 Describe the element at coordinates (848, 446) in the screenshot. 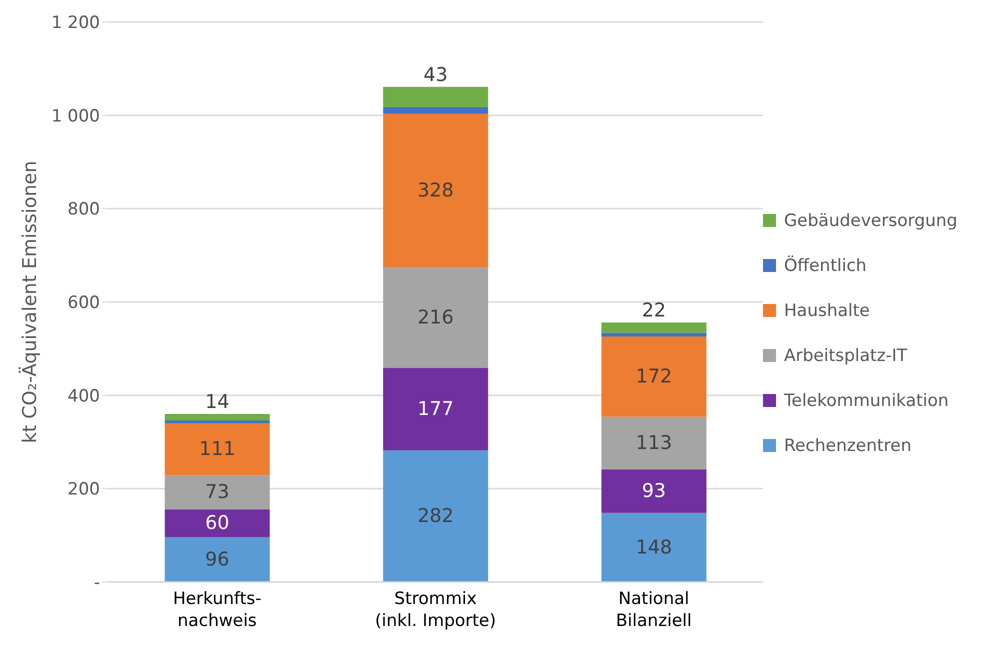

I see `legend-label: Rechenzentren` at that location.